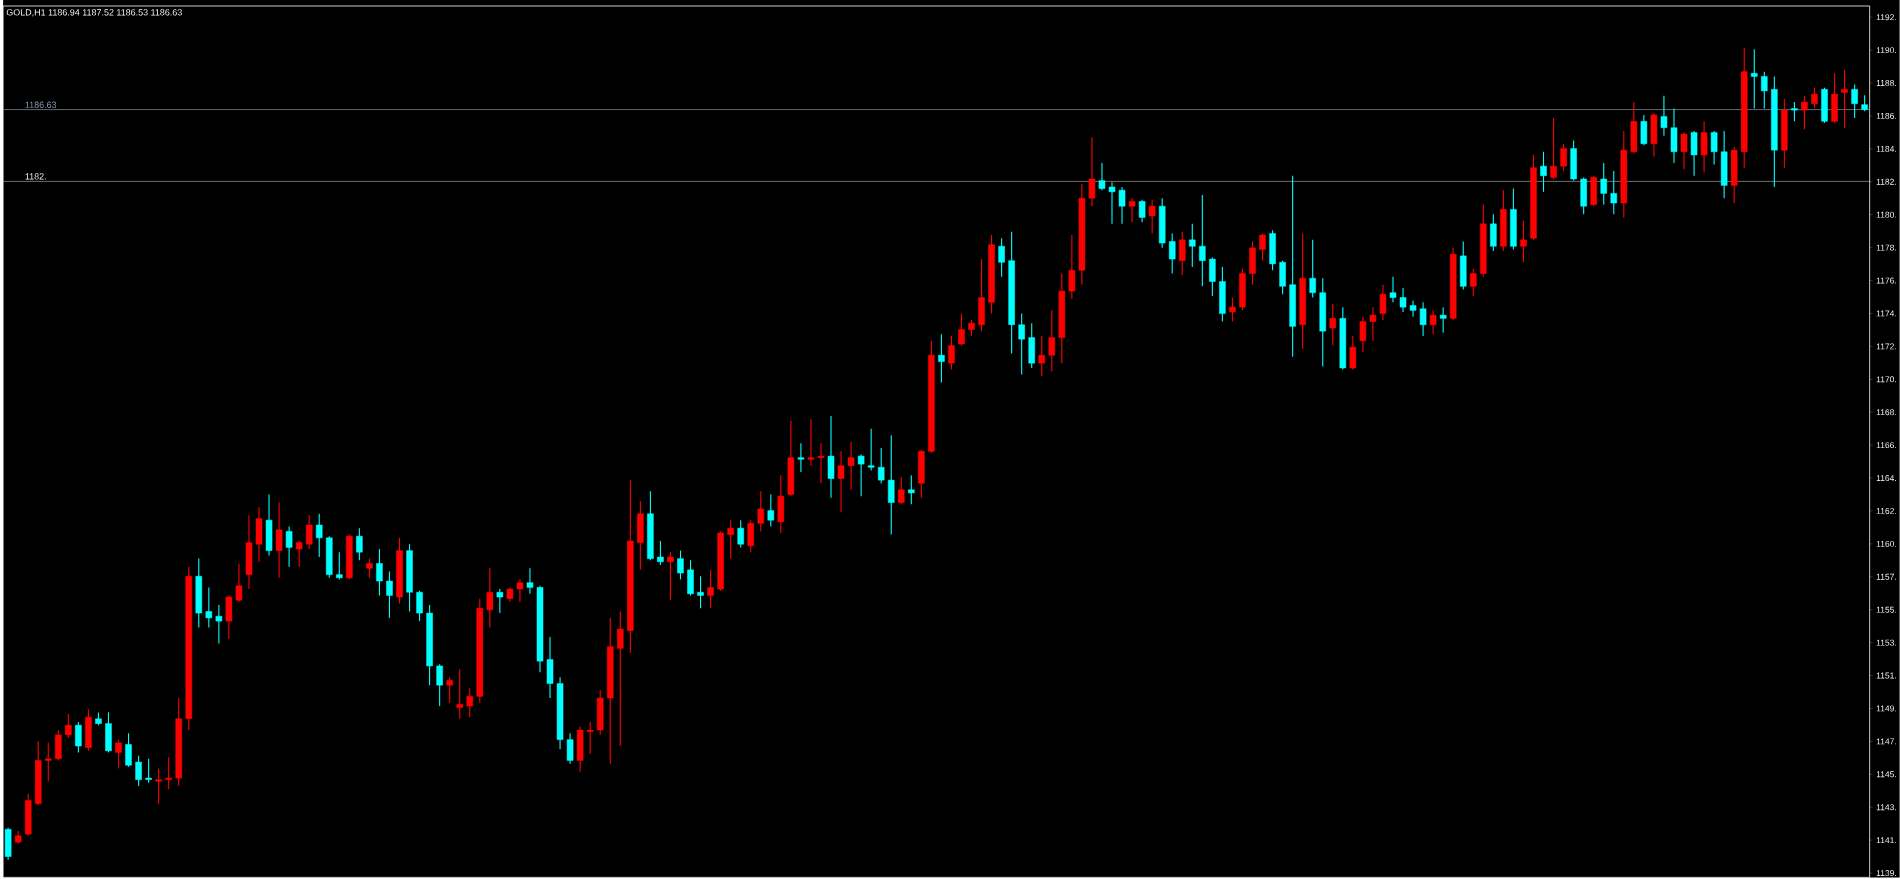 The height and width of the screenshot is (879, 1900). I want to click on y-tick-label: 1178., so click(1886, 247).